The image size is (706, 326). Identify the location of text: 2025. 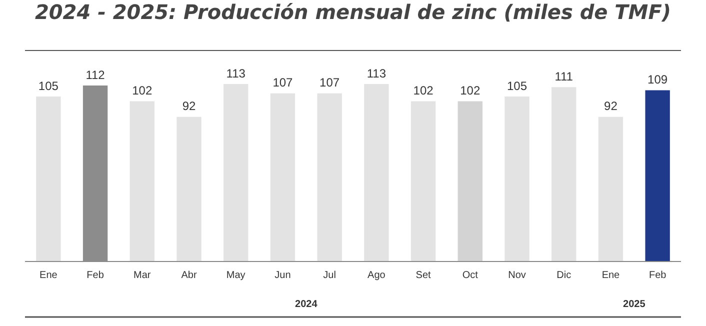
(634, 304).